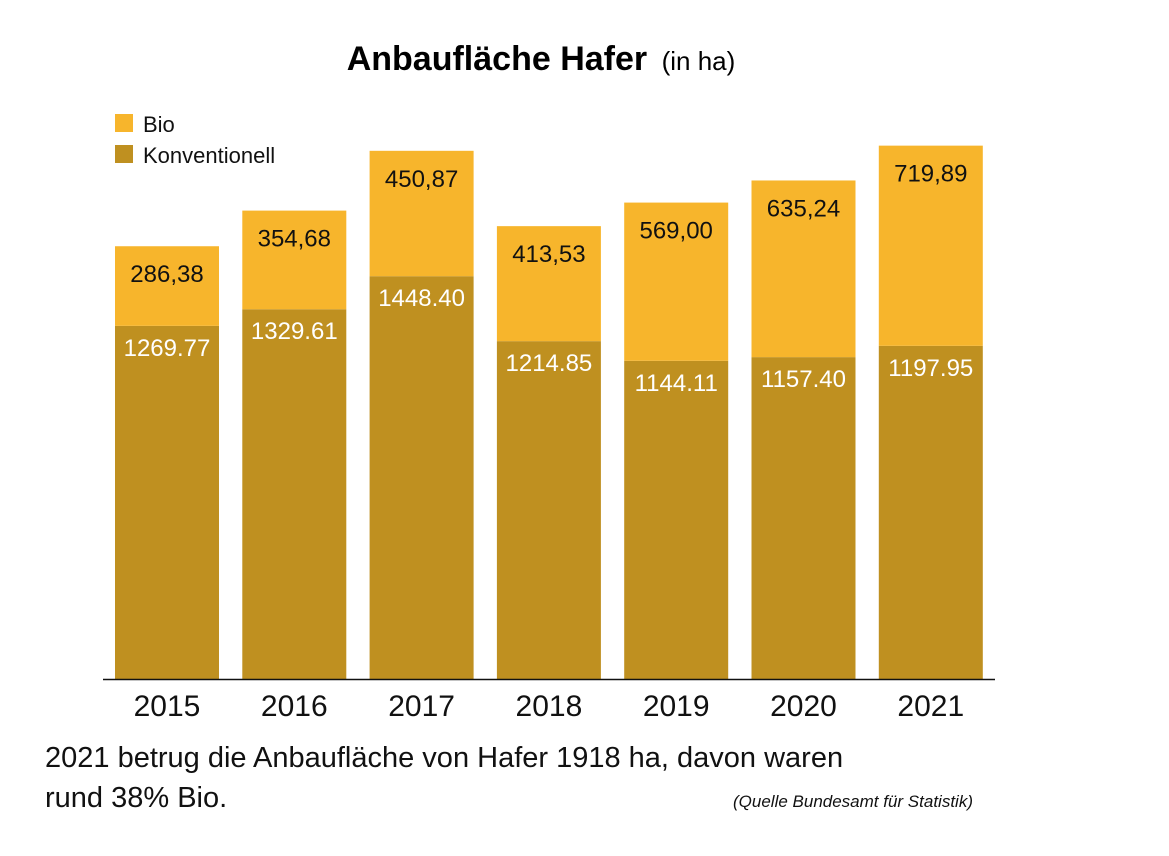 Image resolution: width=1169 pixels, height=856 pixels. Describe the element at coordinates (167, 502) in the screenshot. I see `bar-konventionell-2015` at that location.